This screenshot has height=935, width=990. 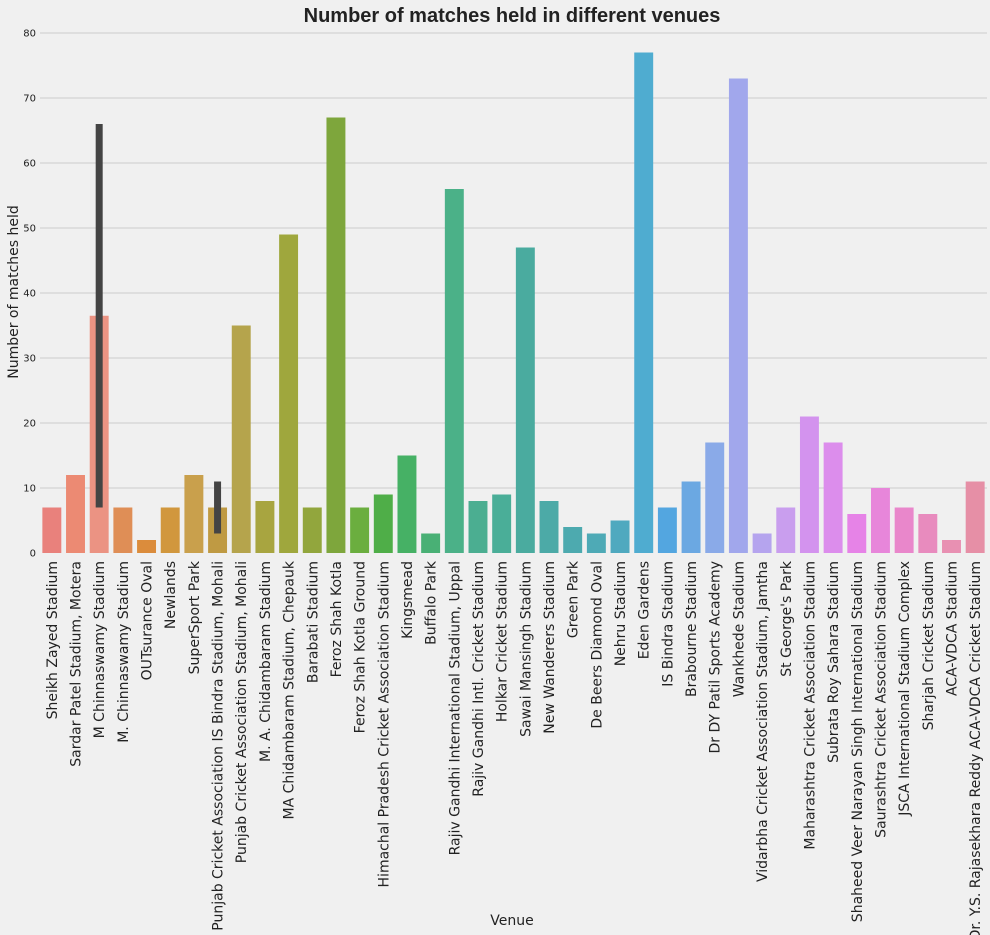 I want to click on y-tick-label: 40, so click(x=29, y=294).